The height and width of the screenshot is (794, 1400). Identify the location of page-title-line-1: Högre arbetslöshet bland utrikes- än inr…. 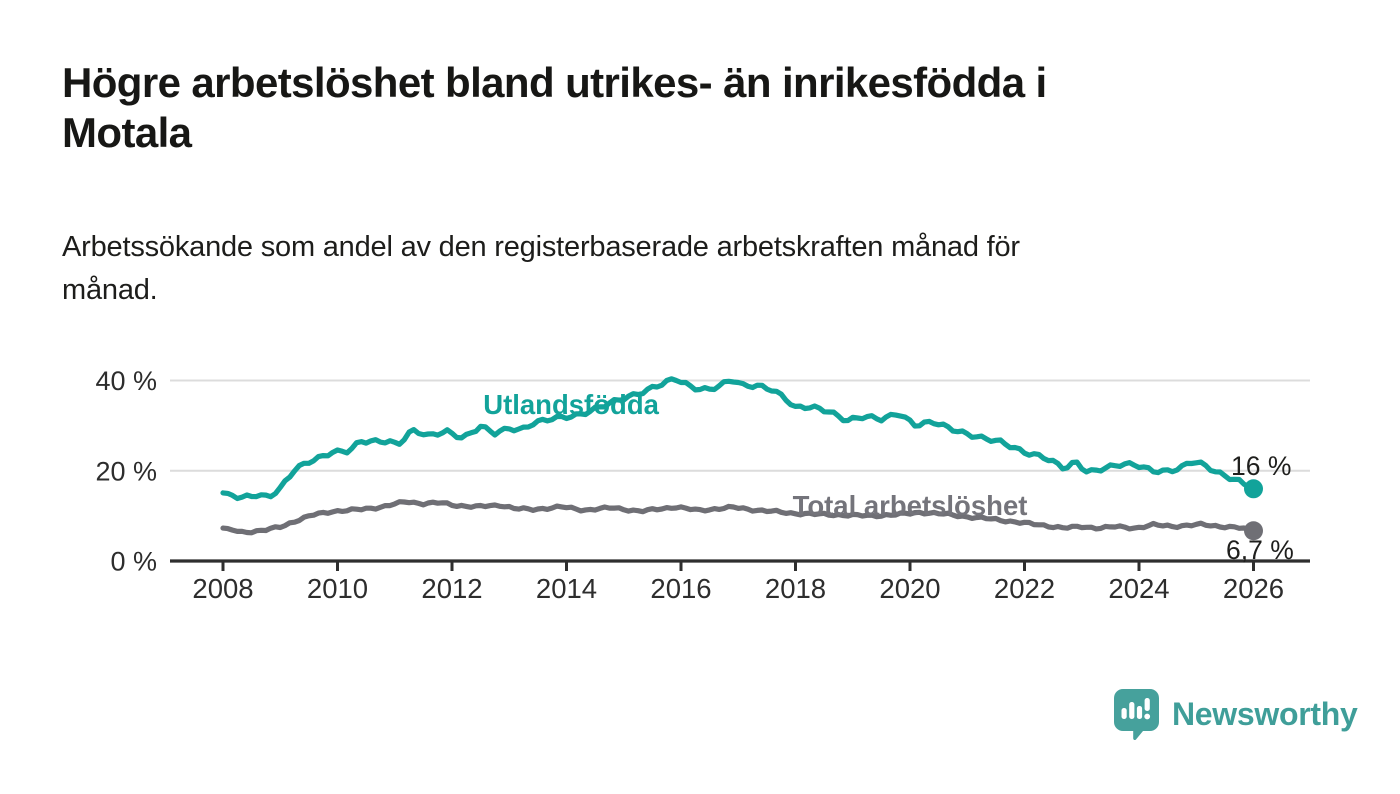
(554, 82).